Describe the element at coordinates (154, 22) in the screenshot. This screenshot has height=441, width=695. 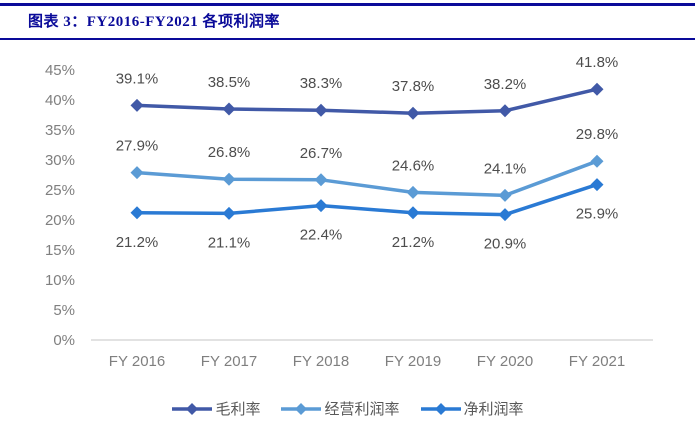
I see `figure-title: 图表 3：FY2016-FY2021 各项利润率` at that location.